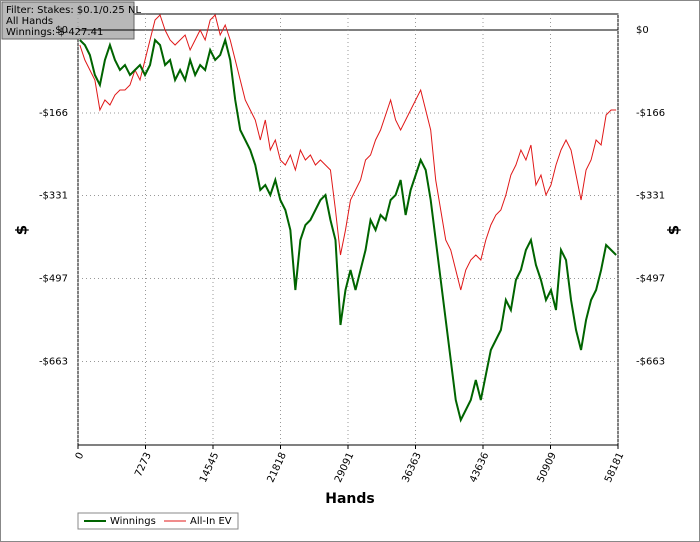  I want to click on y2-tick-label: $0, so click(642, 30).